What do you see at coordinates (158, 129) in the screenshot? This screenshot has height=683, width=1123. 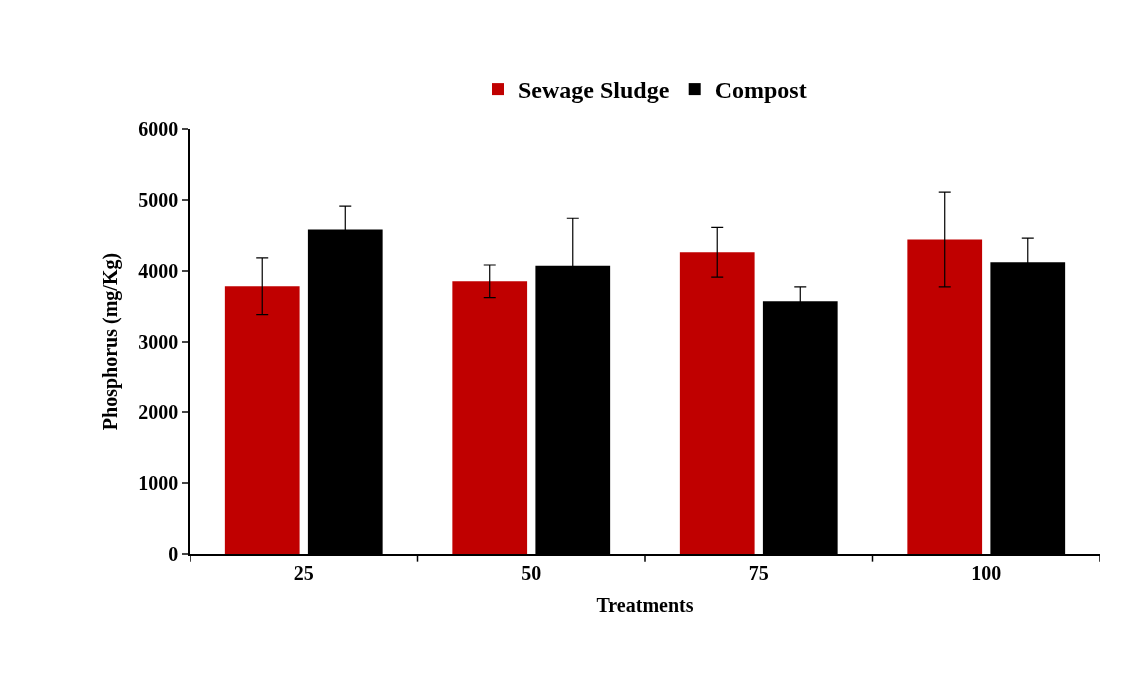 I see `y-tick-label: 6000` at bounding box center [158, 129].